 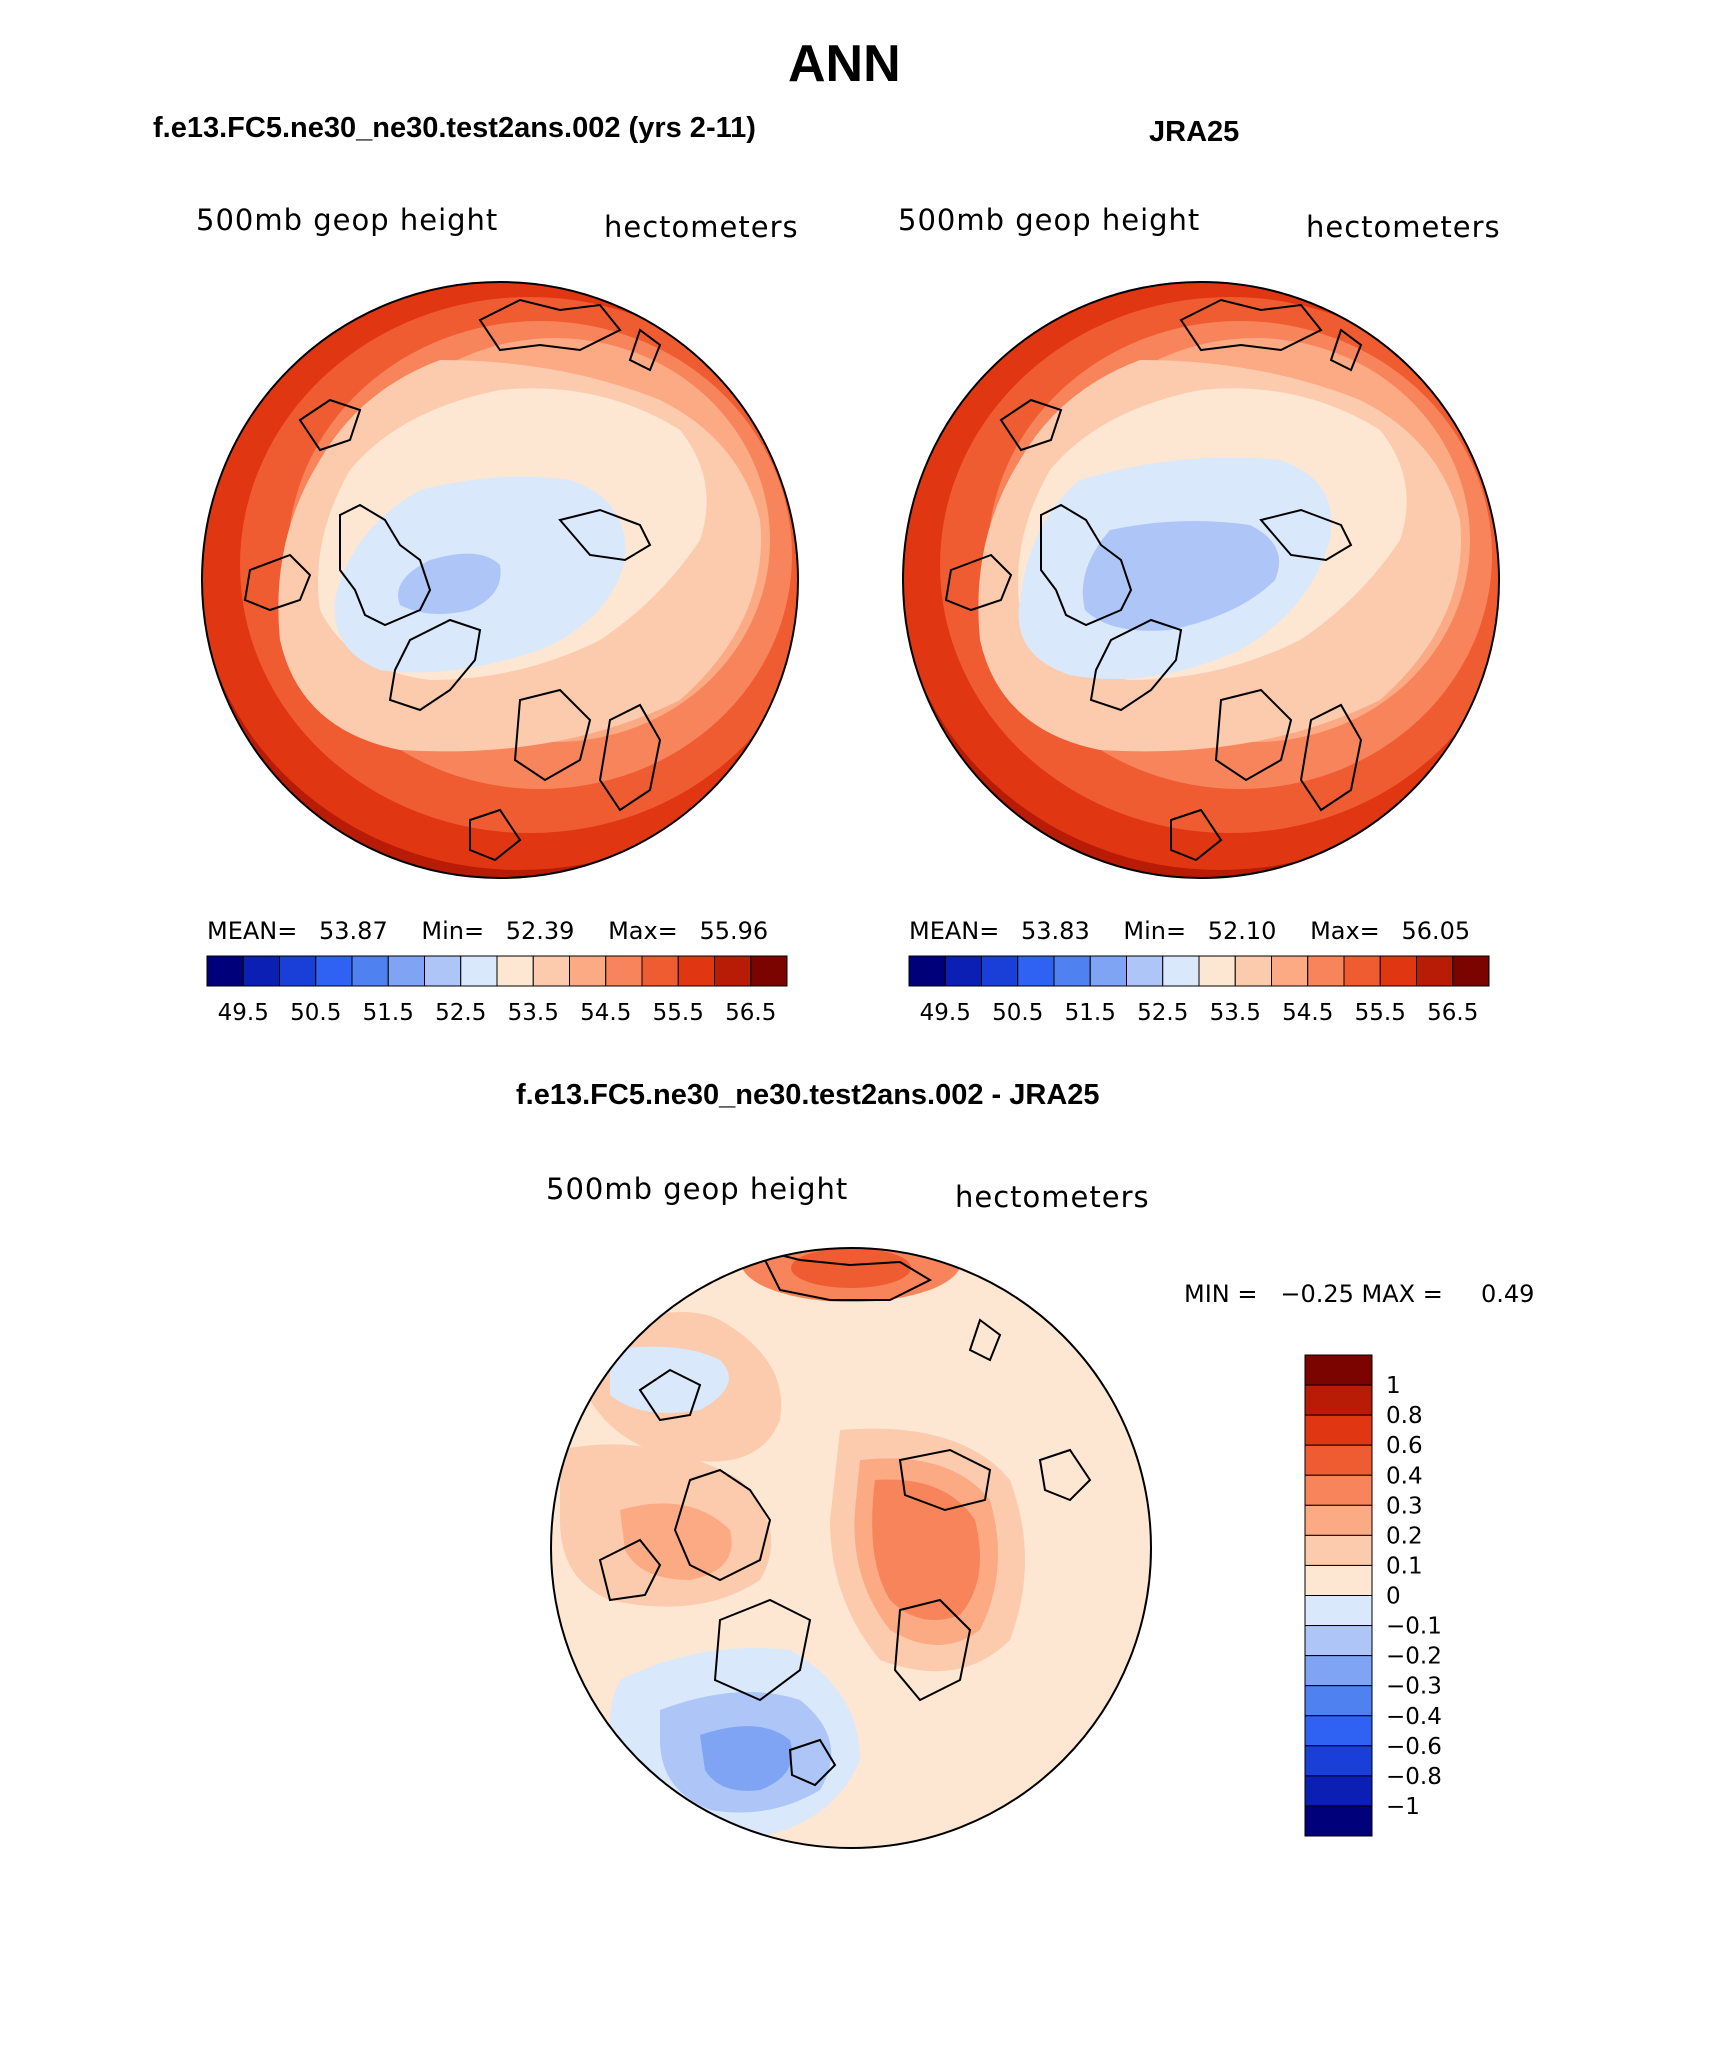 I want to click on panel-model-units-label: hectometers, so click(x=701, y=227).